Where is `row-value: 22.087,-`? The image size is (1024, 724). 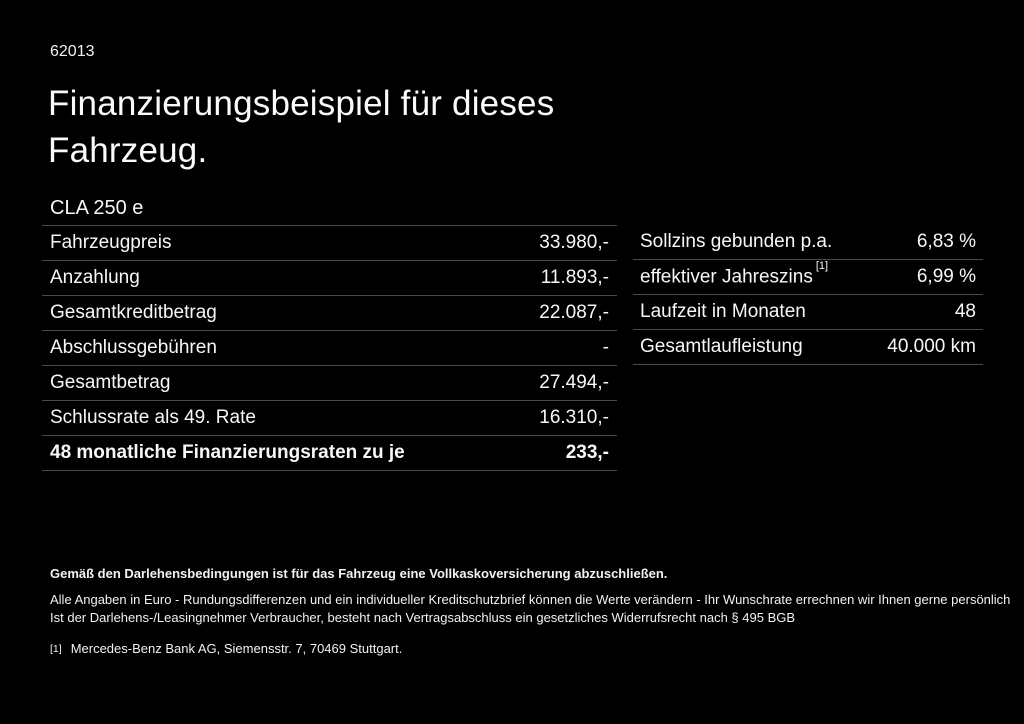 row-value: 22.087,- is located at coordinates (574, 312).